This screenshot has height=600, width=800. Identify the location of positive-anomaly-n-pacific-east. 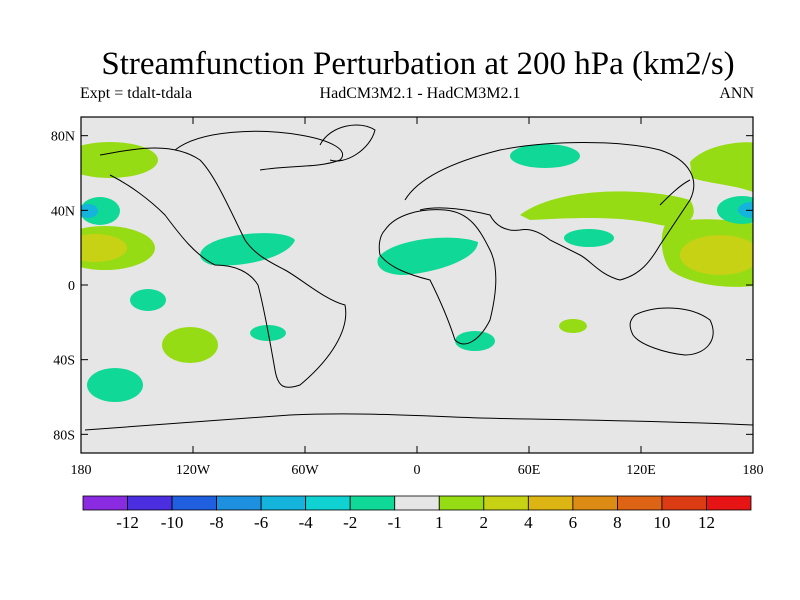
(721, 167).